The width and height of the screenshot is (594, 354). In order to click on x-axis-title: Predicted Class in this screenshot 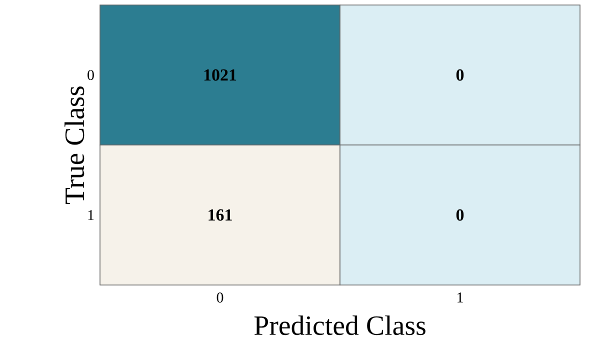, I will do `click(340, 325)`.